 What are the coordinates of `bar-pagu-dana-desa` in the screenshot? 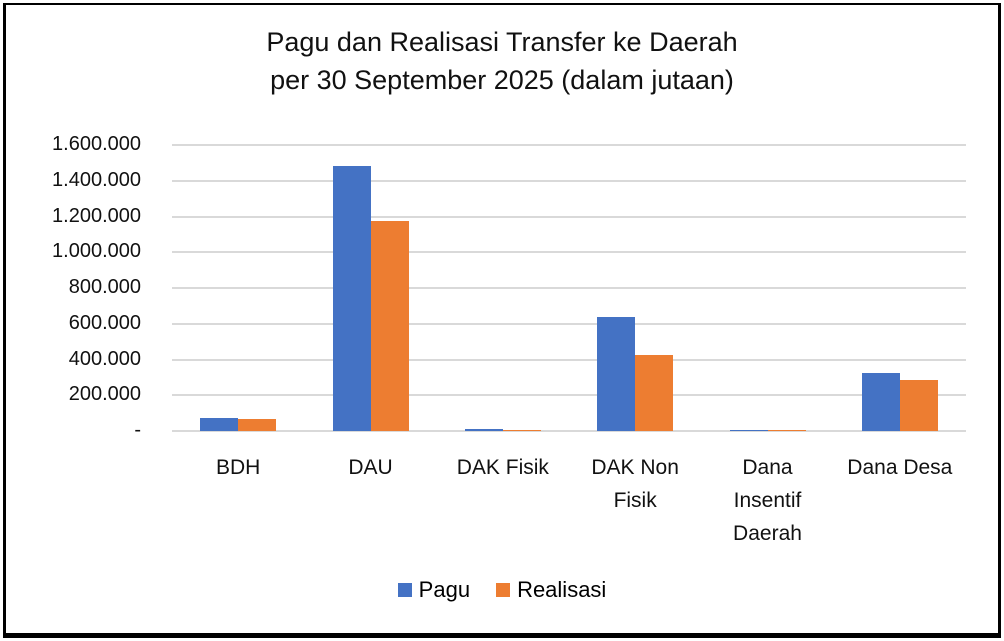 It's located at (880, 402).